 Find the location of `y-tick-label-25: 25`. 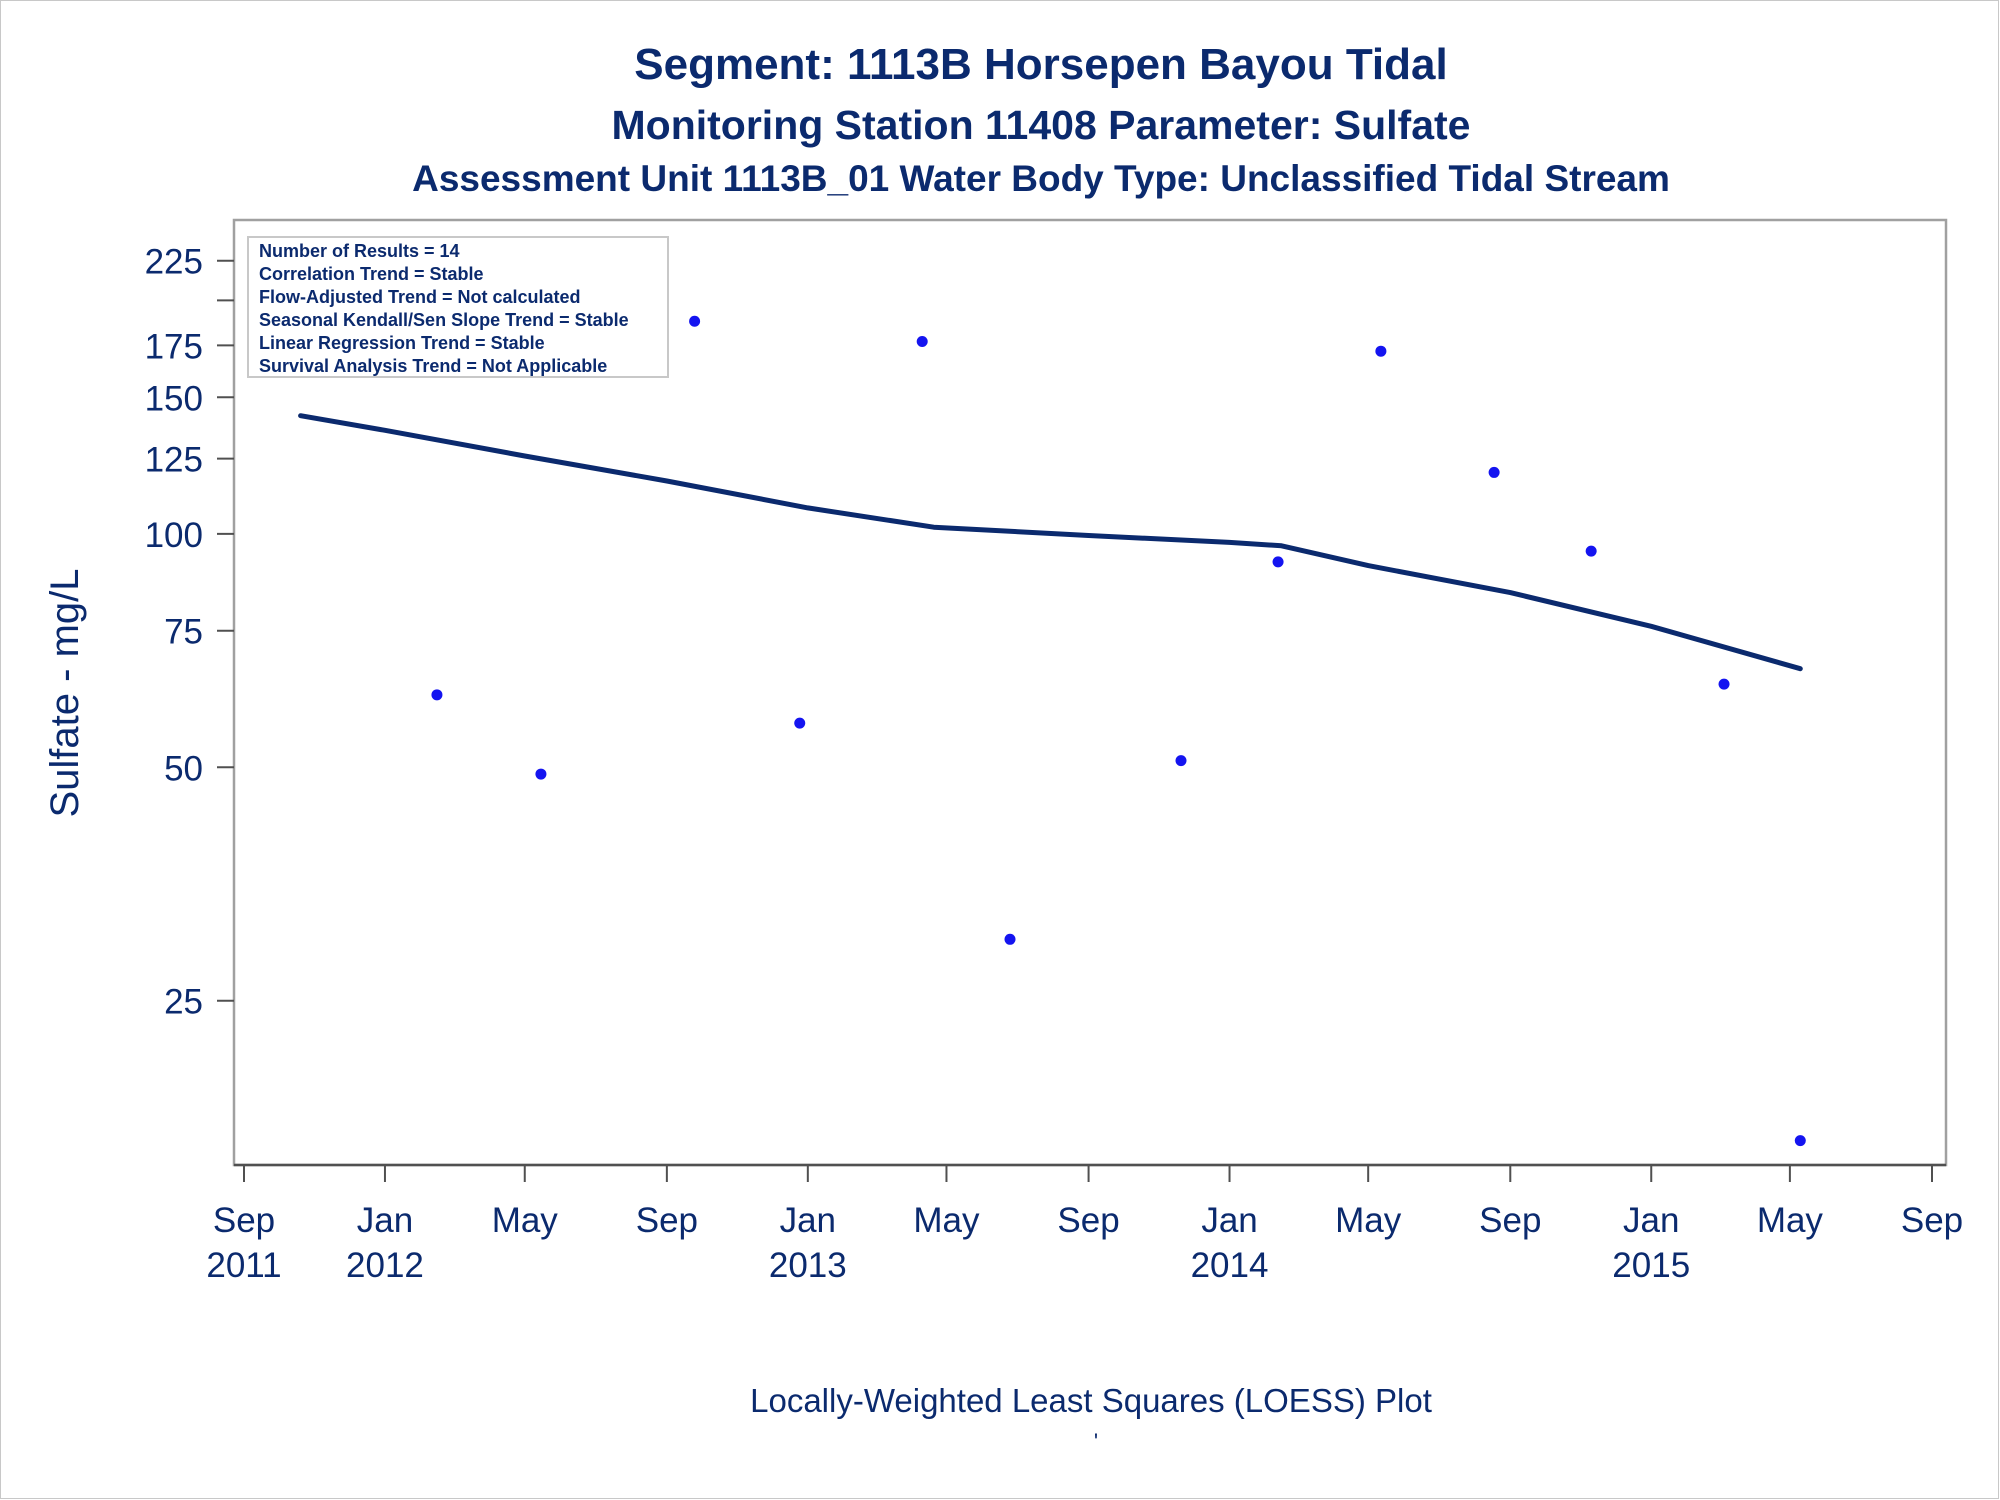

y-tick-label-25: 25 is located at coordinates (183, 1002).